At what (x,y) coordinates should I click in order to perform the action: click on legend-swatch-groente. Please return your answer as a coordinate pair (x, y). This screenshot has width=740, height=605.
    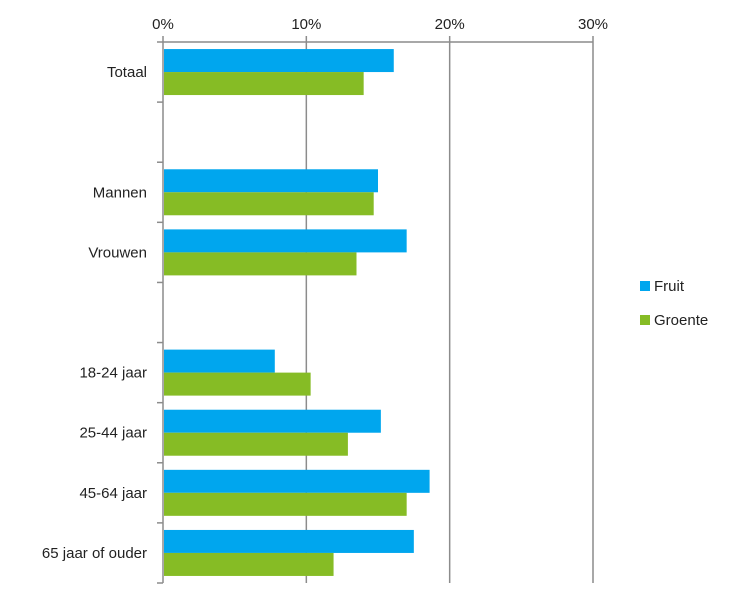
    Looking at the image, I should click on (645, 320).